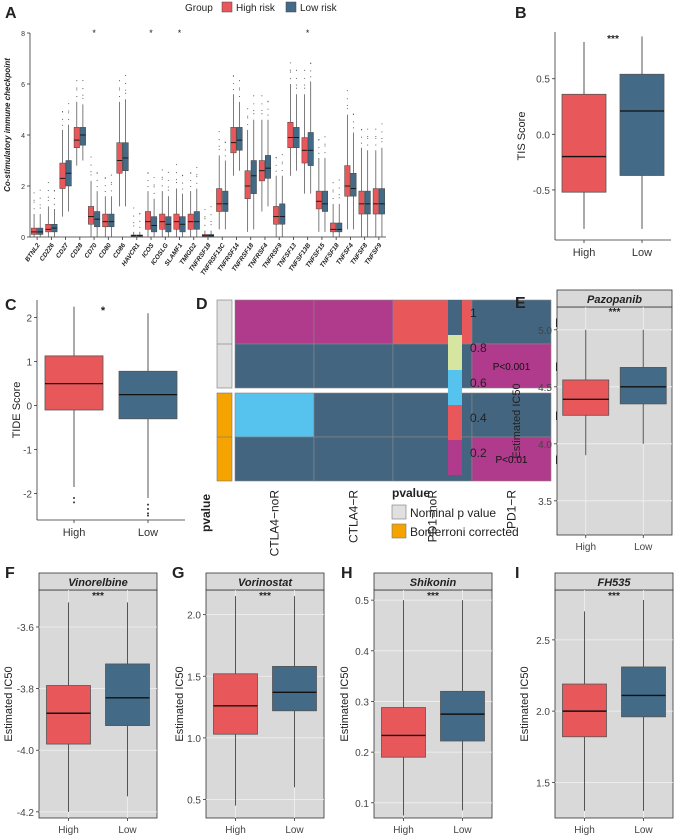 The image size is (679, 840). What do you see at coordinates (180, 703) in the screenshot?
I see `panel-G-ylabel: Estimated IC50` at bounding box center [180, 703].